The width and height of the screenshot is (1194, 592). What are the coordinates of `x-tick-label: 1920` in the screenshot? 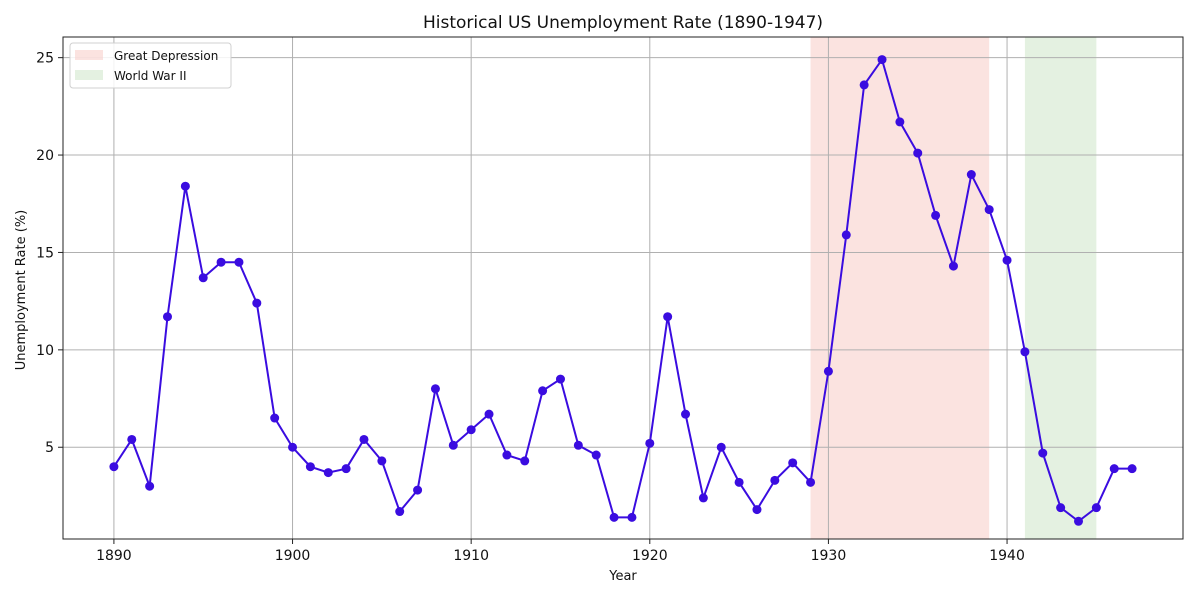 It's located at (650, 556).